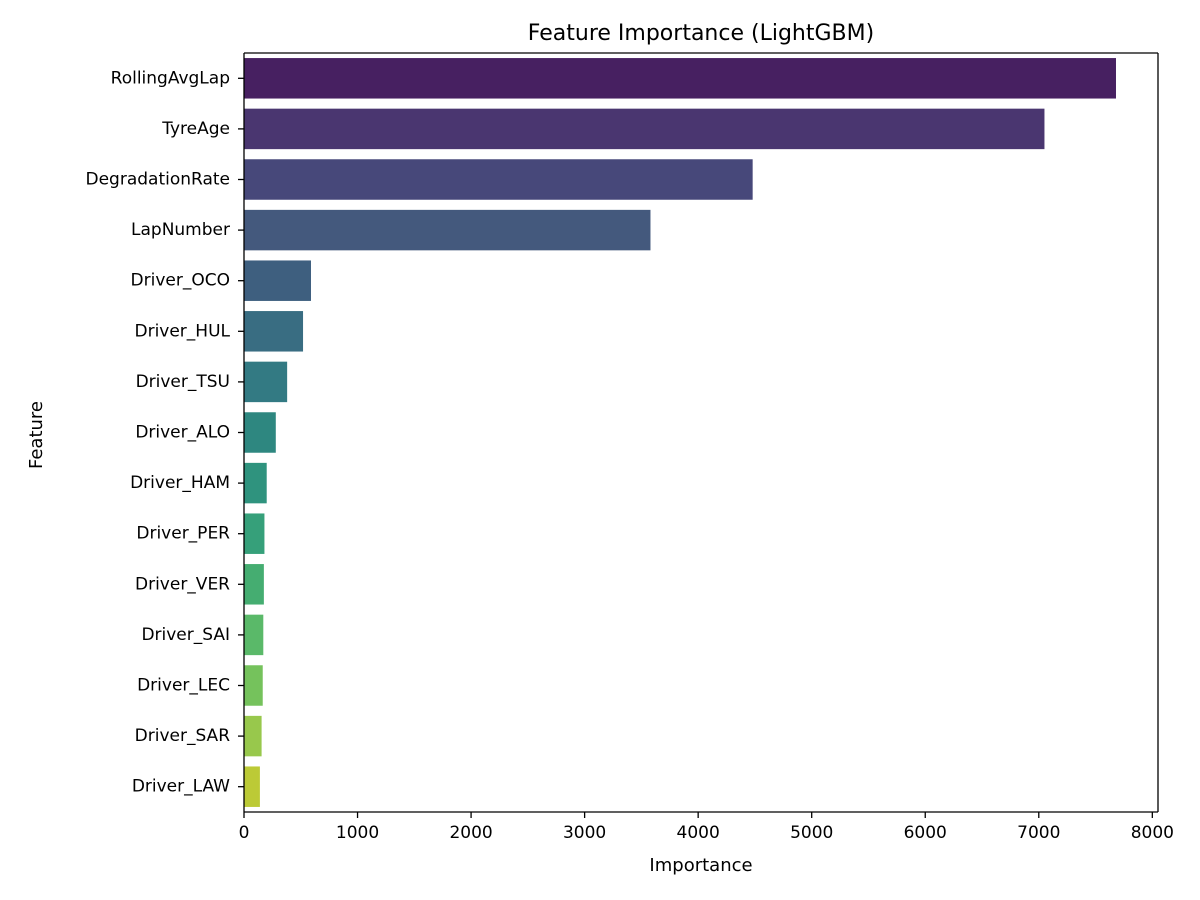 This screenshot has width=1200, height=900. What do you see at coordinates (925, 833) in the screenshot?
I see `x-tick-label: 6000` at bounding box center [925, 833].